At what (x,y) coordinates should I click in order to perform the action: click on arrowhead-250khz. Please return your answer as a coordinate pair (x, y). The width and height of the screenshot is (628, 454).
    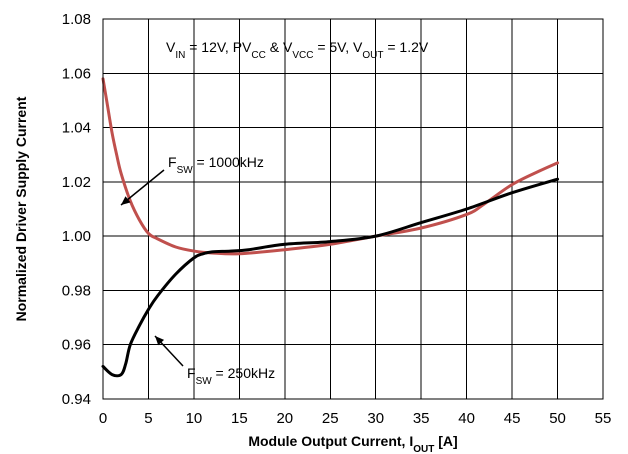
    Looking at the image, I should click on (160, 341).